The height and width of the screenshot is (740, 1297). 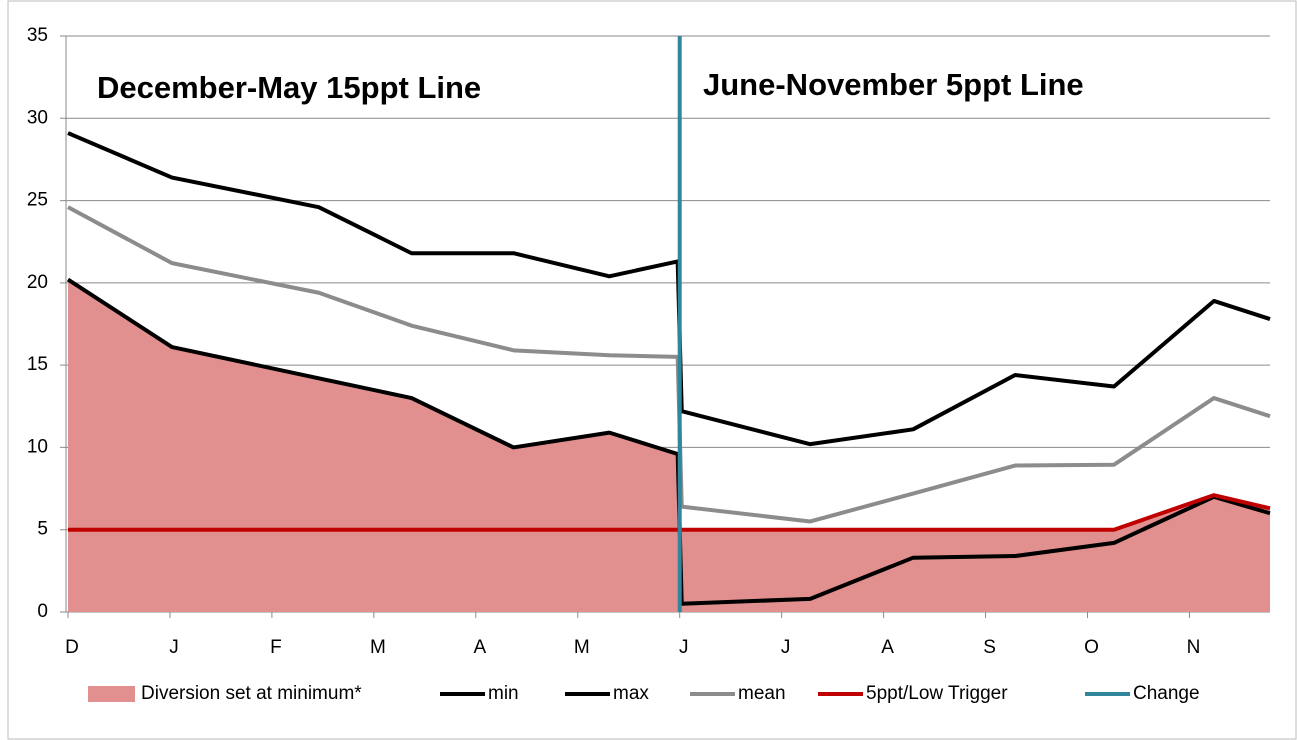 What do you see at coordinates (276, 647) in the screenshot?
I see `x-tick-label: F` at bounding box center [276, 647].